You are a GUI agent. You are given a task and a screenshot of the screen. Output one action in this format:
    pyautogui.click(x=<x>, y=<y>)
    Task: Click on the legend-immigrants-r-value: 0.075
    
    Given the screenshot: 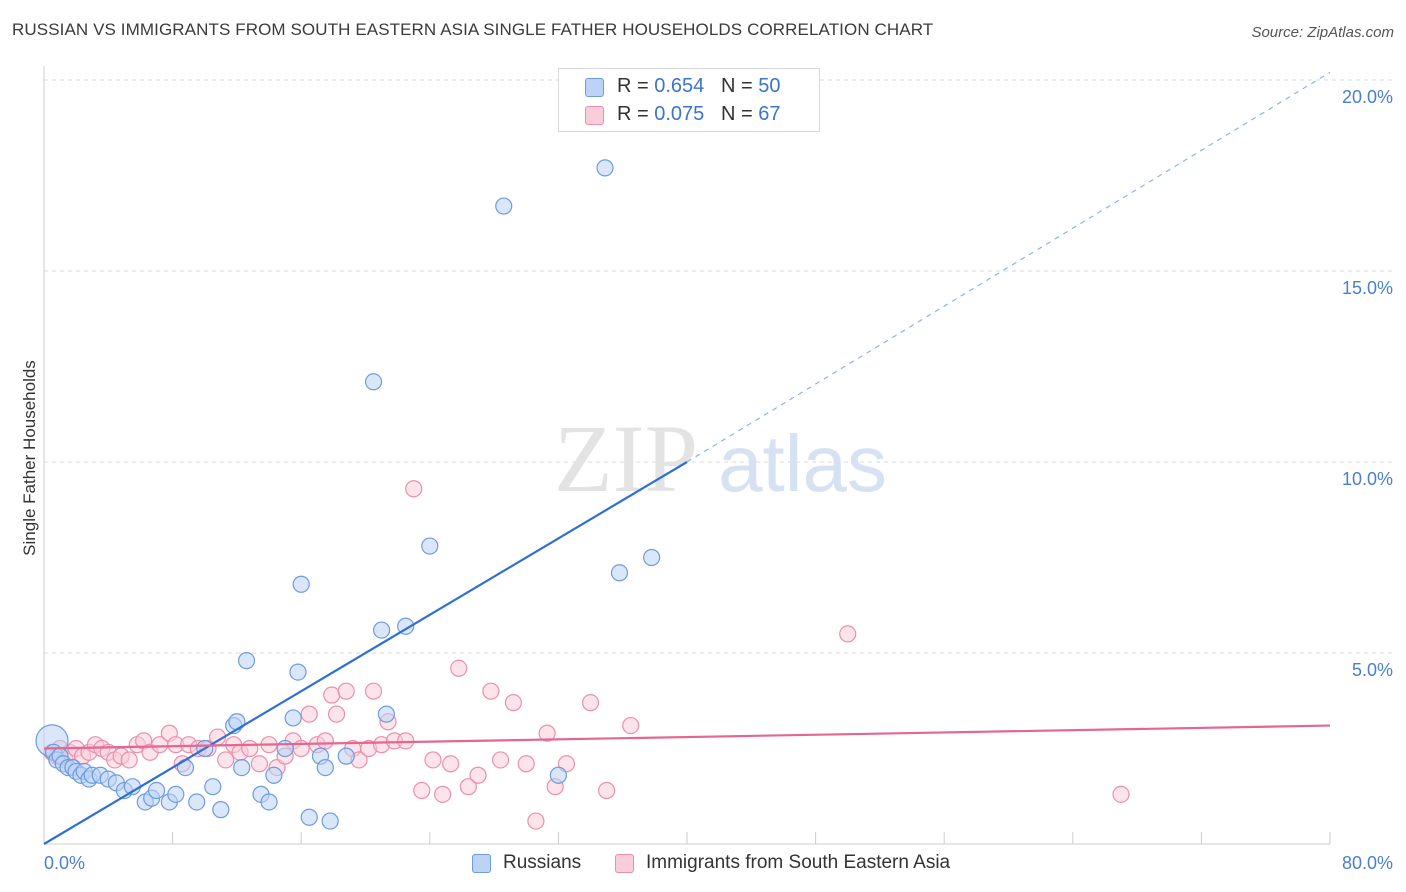 What is the action you would take?
    pyautogui.click(x=679, y=114)
    